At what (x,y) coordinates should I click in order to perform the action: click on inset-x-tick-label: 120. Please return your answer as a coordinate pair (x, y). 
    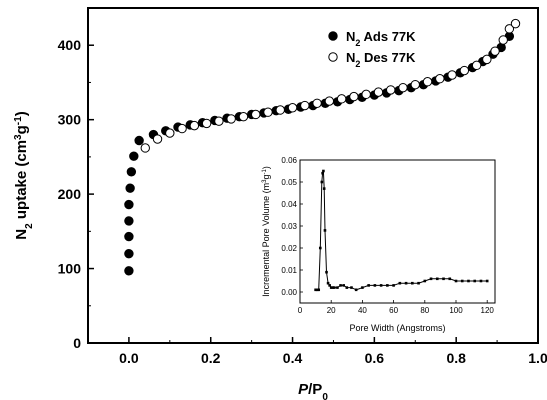
    Looking at the image, I should click on (488, 310).